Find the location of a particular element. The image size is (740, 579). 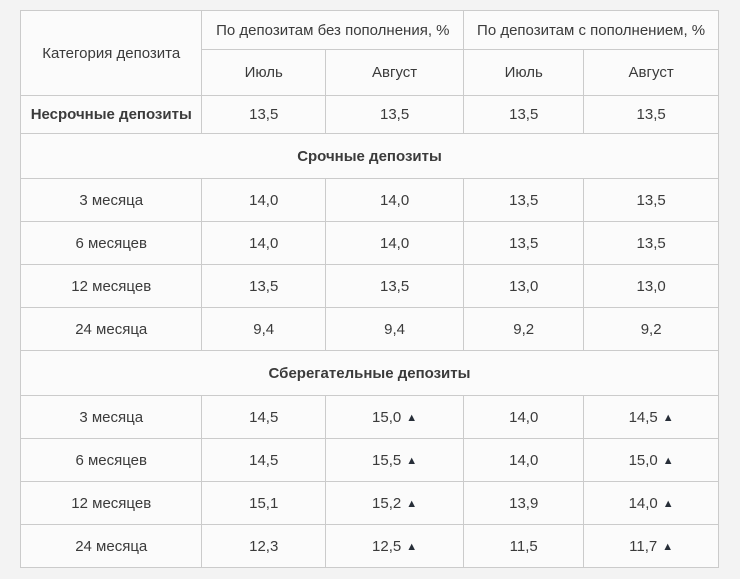

table-row: 12 месяцев 13,5 13,5 13,0 13,0 is located at coordinates (369, 286).